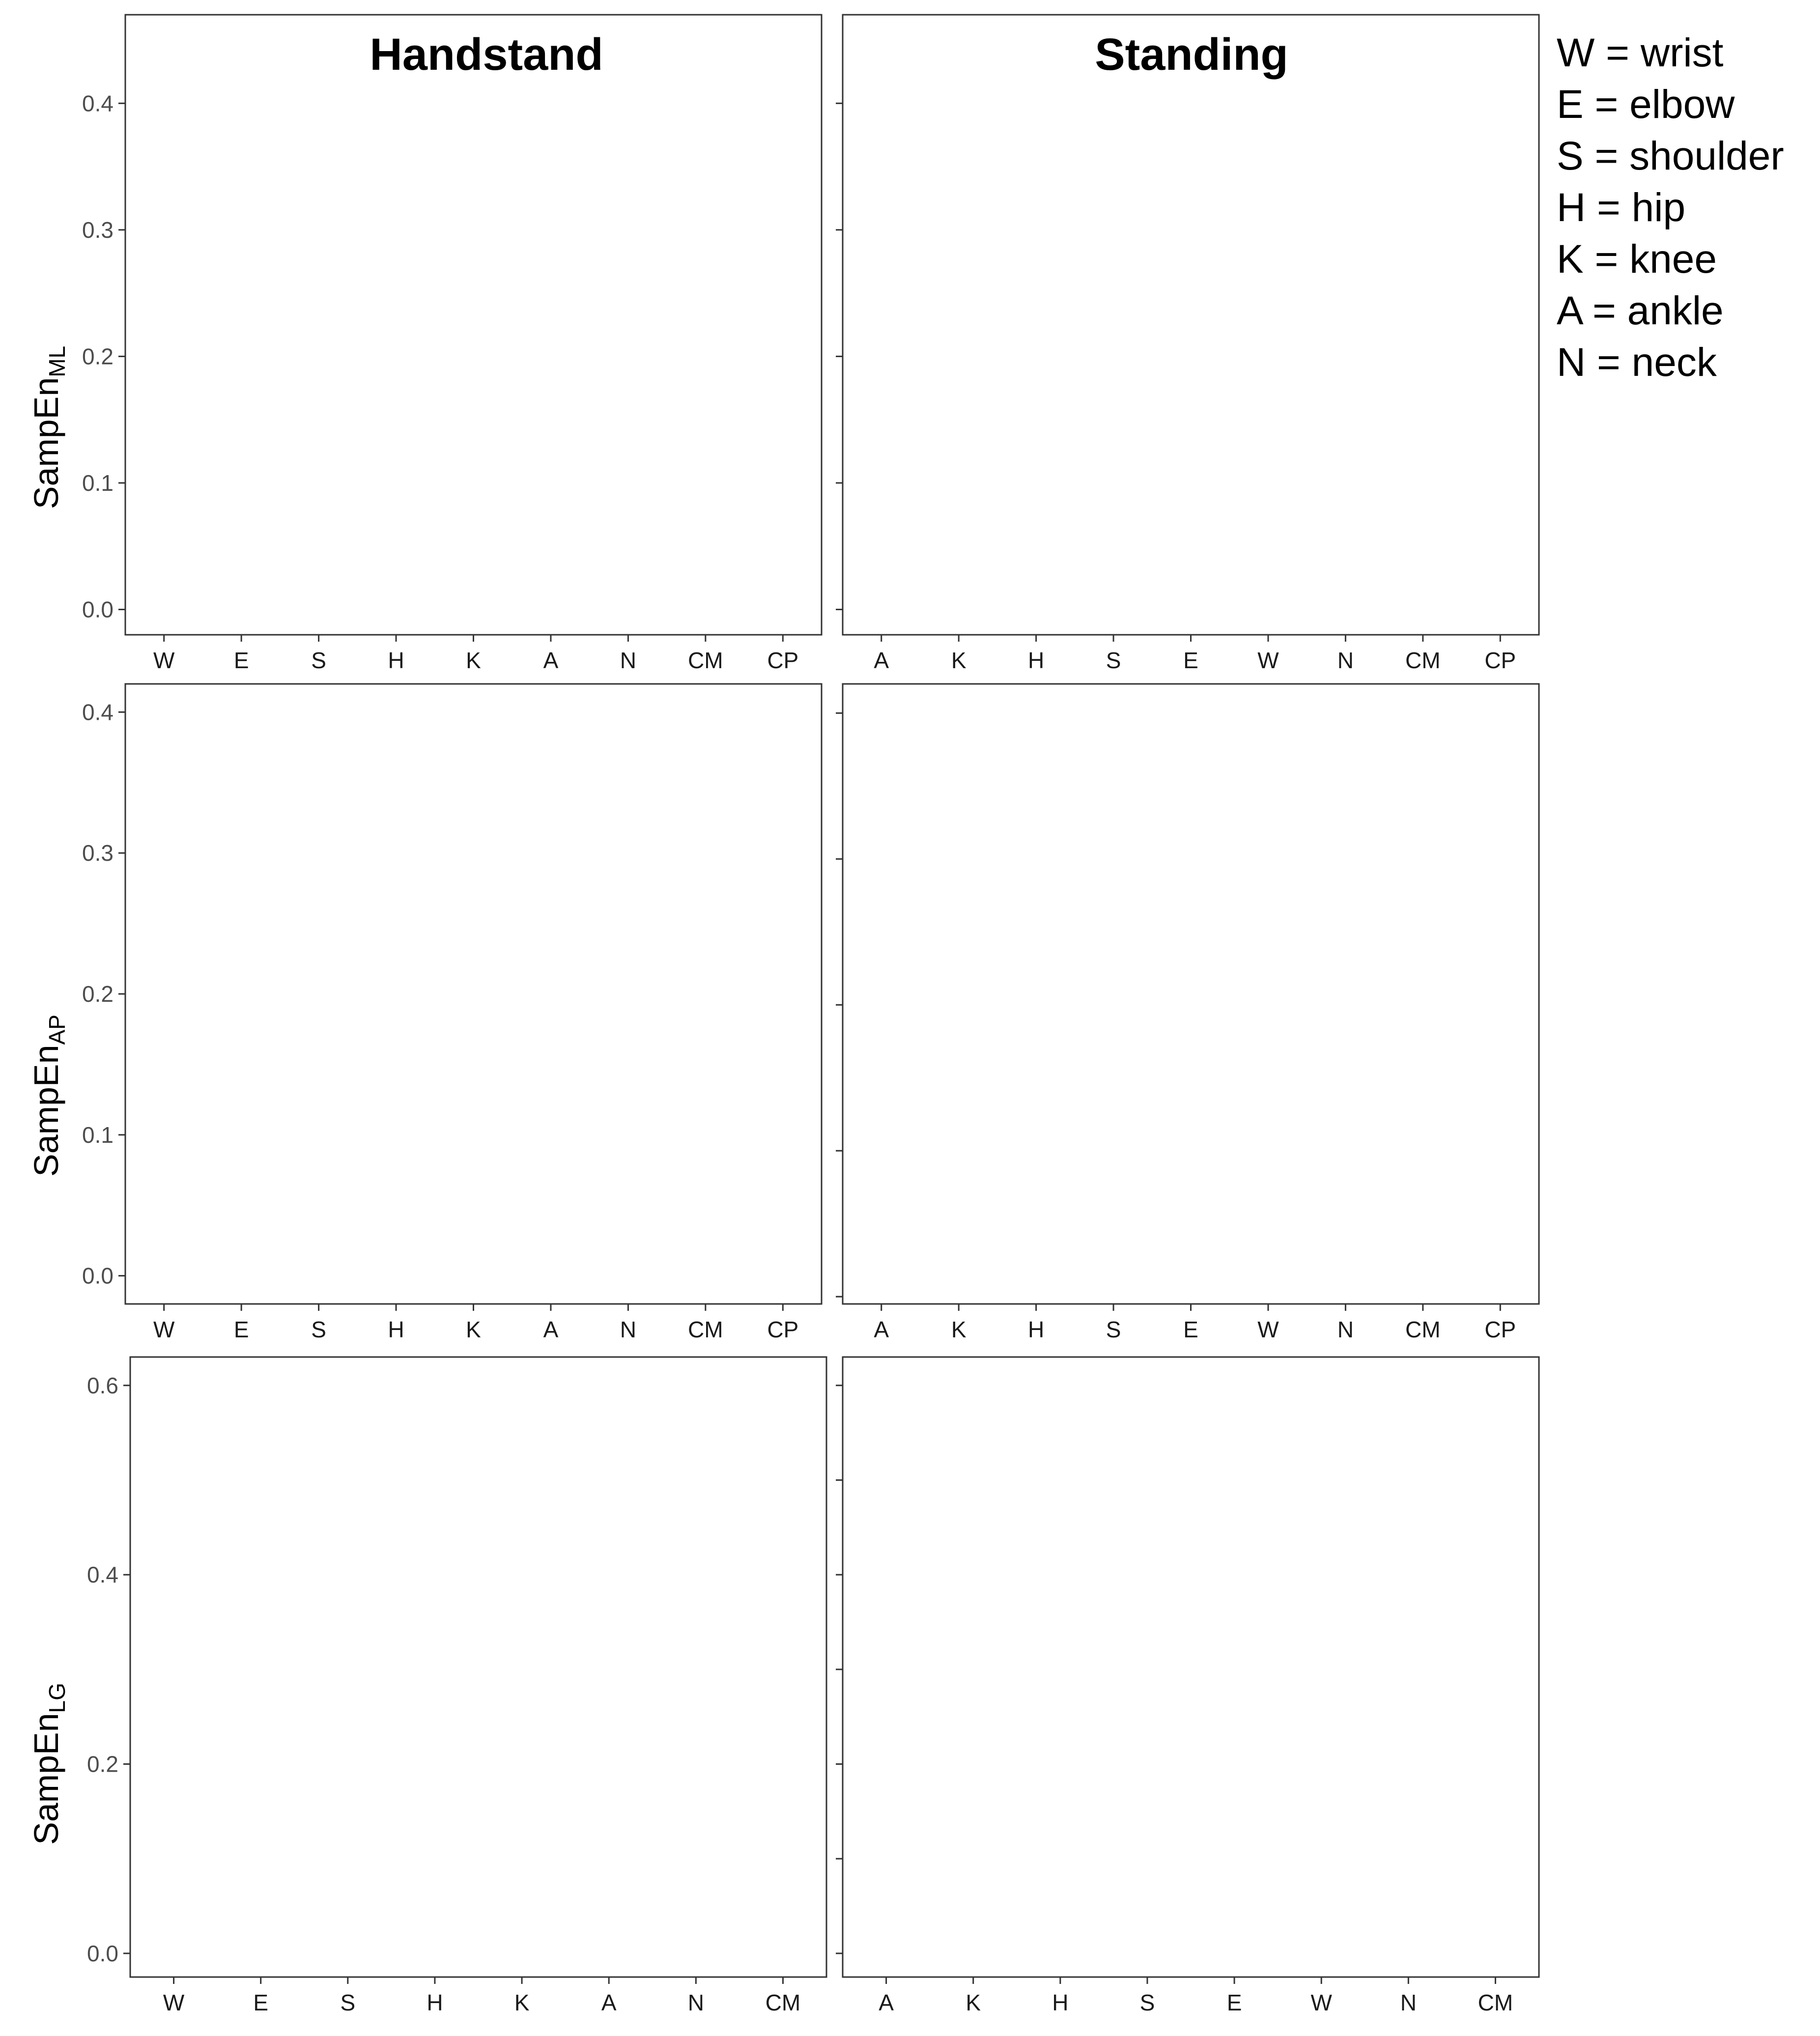  I want to click on ylabel-lg: SampEnLG, so click(48, 1764).